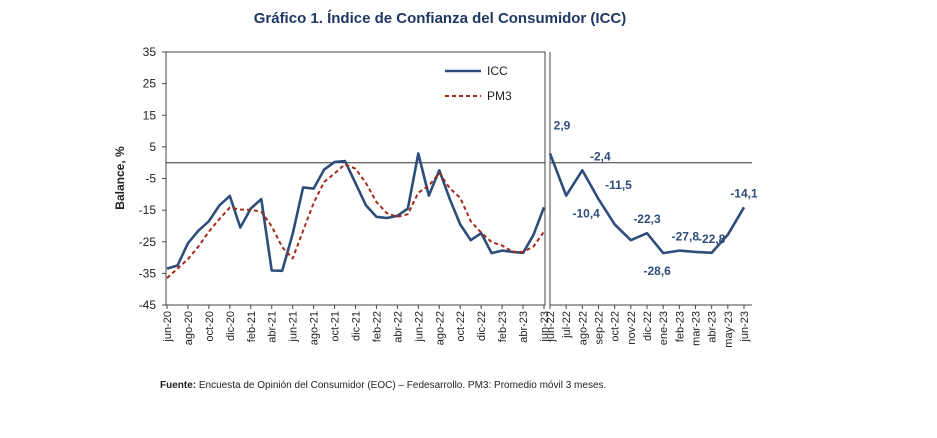 This screenshot has width=937, height=438. Describe the element at coordinates (150, 84) in the screenshot. I see `y-tick-label: 25` at that location.